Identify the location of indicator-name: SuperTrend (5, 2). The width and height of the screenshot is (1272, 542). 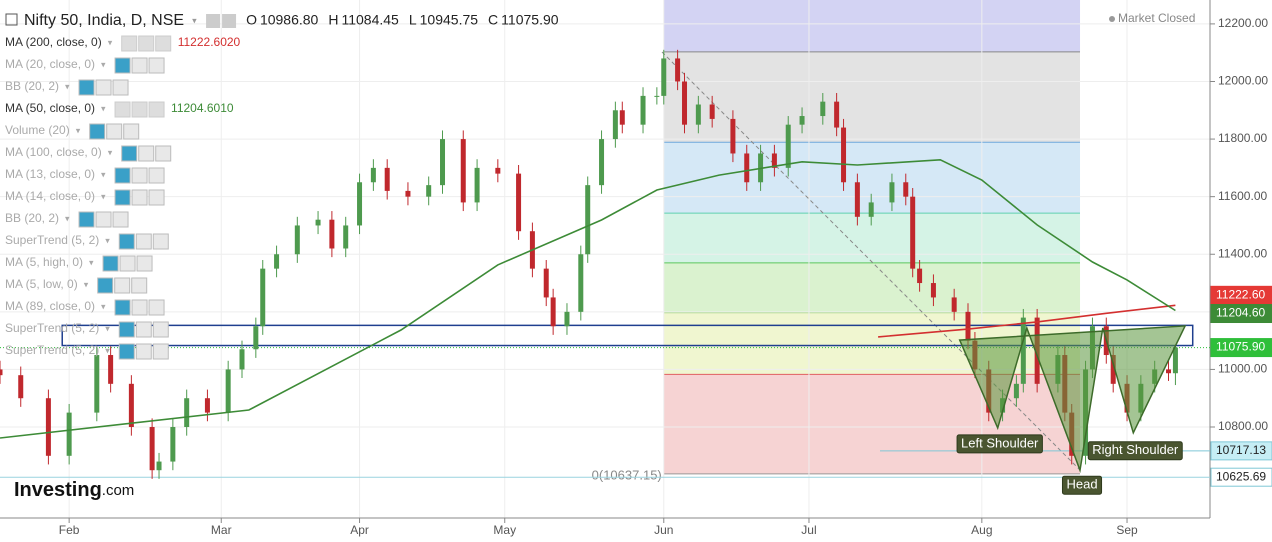
(52, 328).